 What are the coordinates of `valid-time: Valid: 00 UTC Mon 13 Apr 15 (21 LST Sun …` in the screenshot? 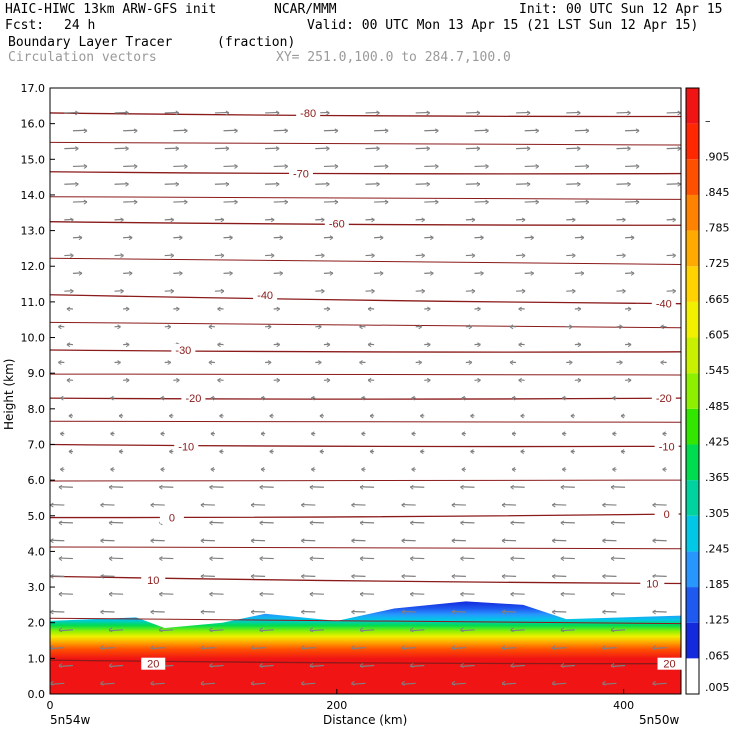 It's located at (503, 25).